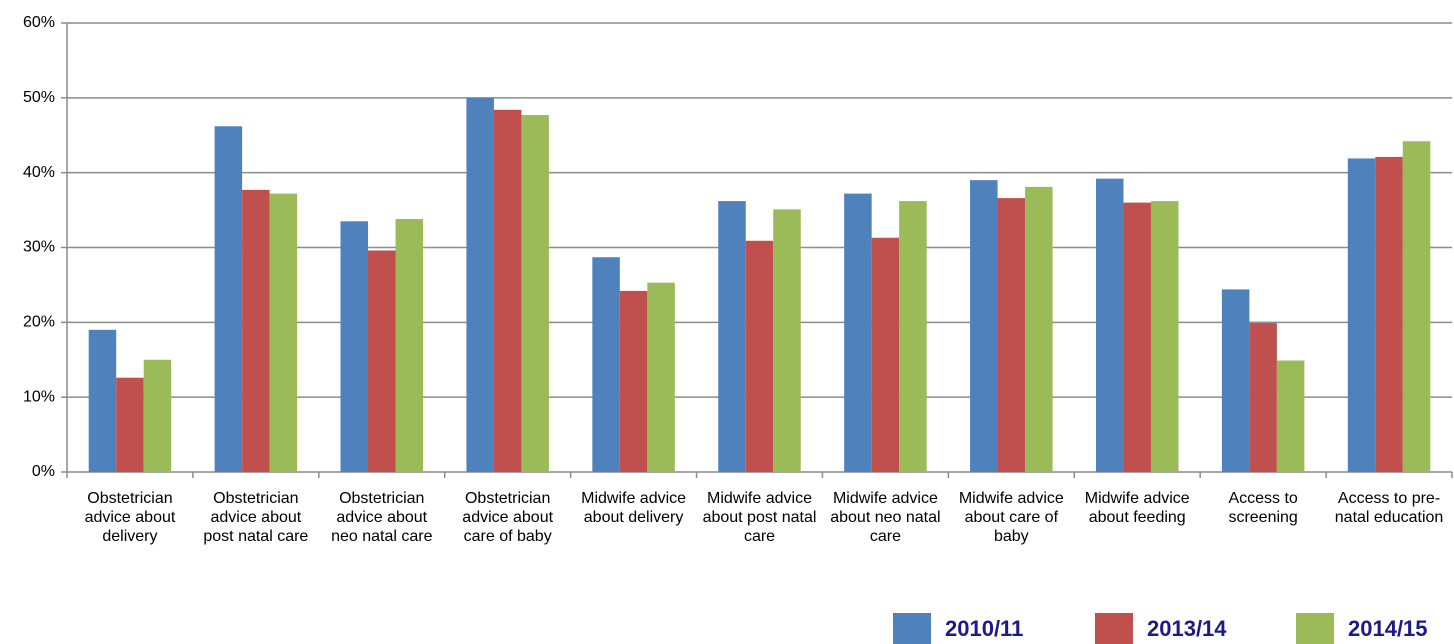  What do you see at coordinates (1137, 508) in the screenshot?
I see `x-tick-label: Midwife advice about feeding` at bounding box center [1137, 508].